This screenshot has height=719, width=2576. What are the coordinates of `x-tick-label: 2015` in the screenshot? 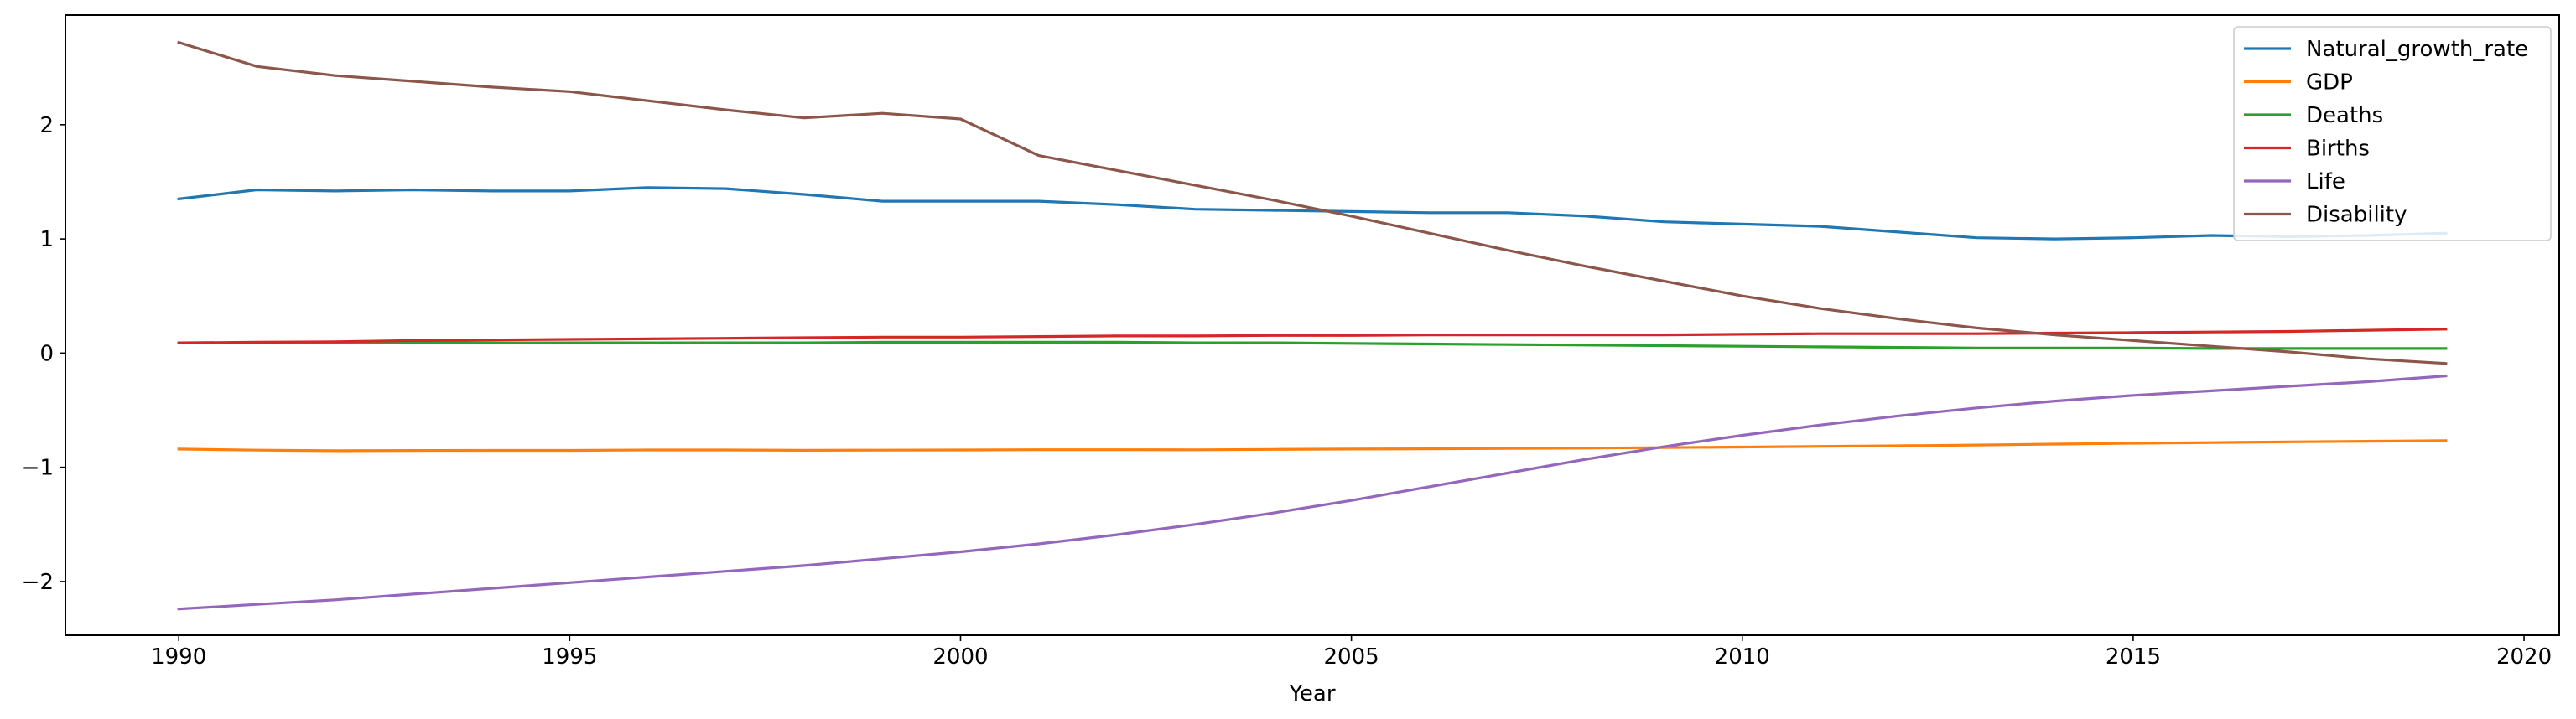 It's located at (2133, 657).